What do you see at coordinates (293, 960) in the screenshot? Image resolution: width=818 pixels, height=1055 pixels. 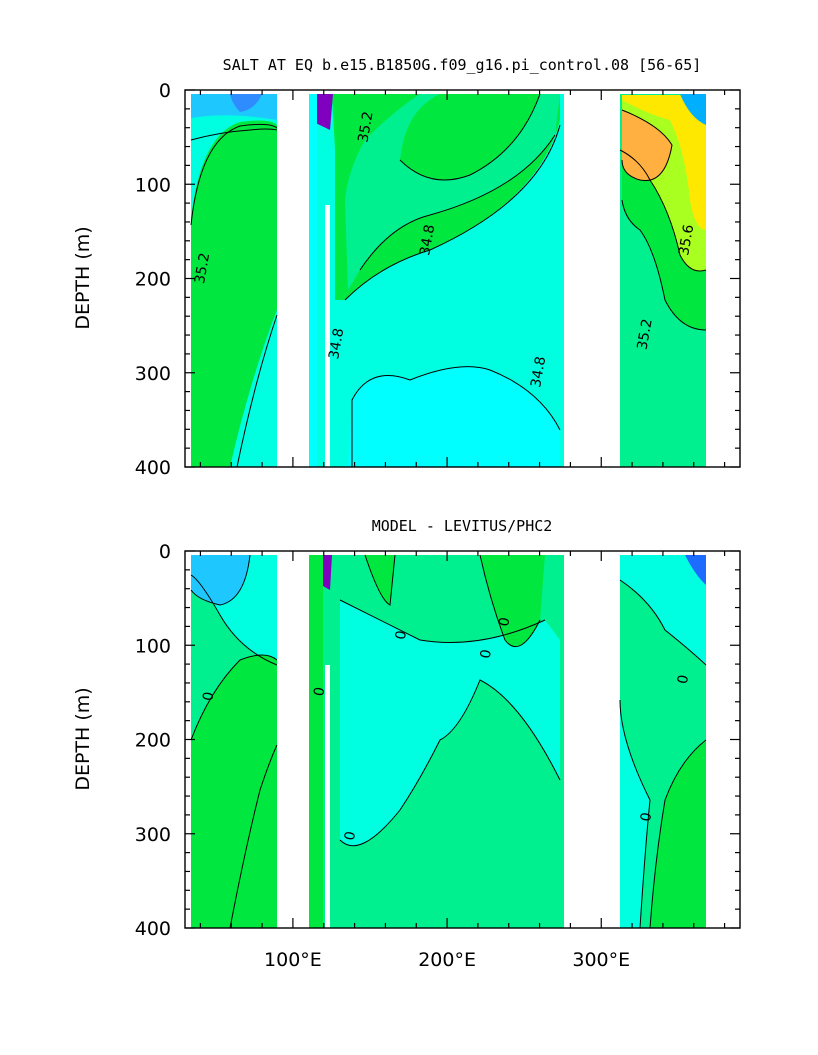 I see `x-tick-label: 100°E` at bounding box center [293, 960].